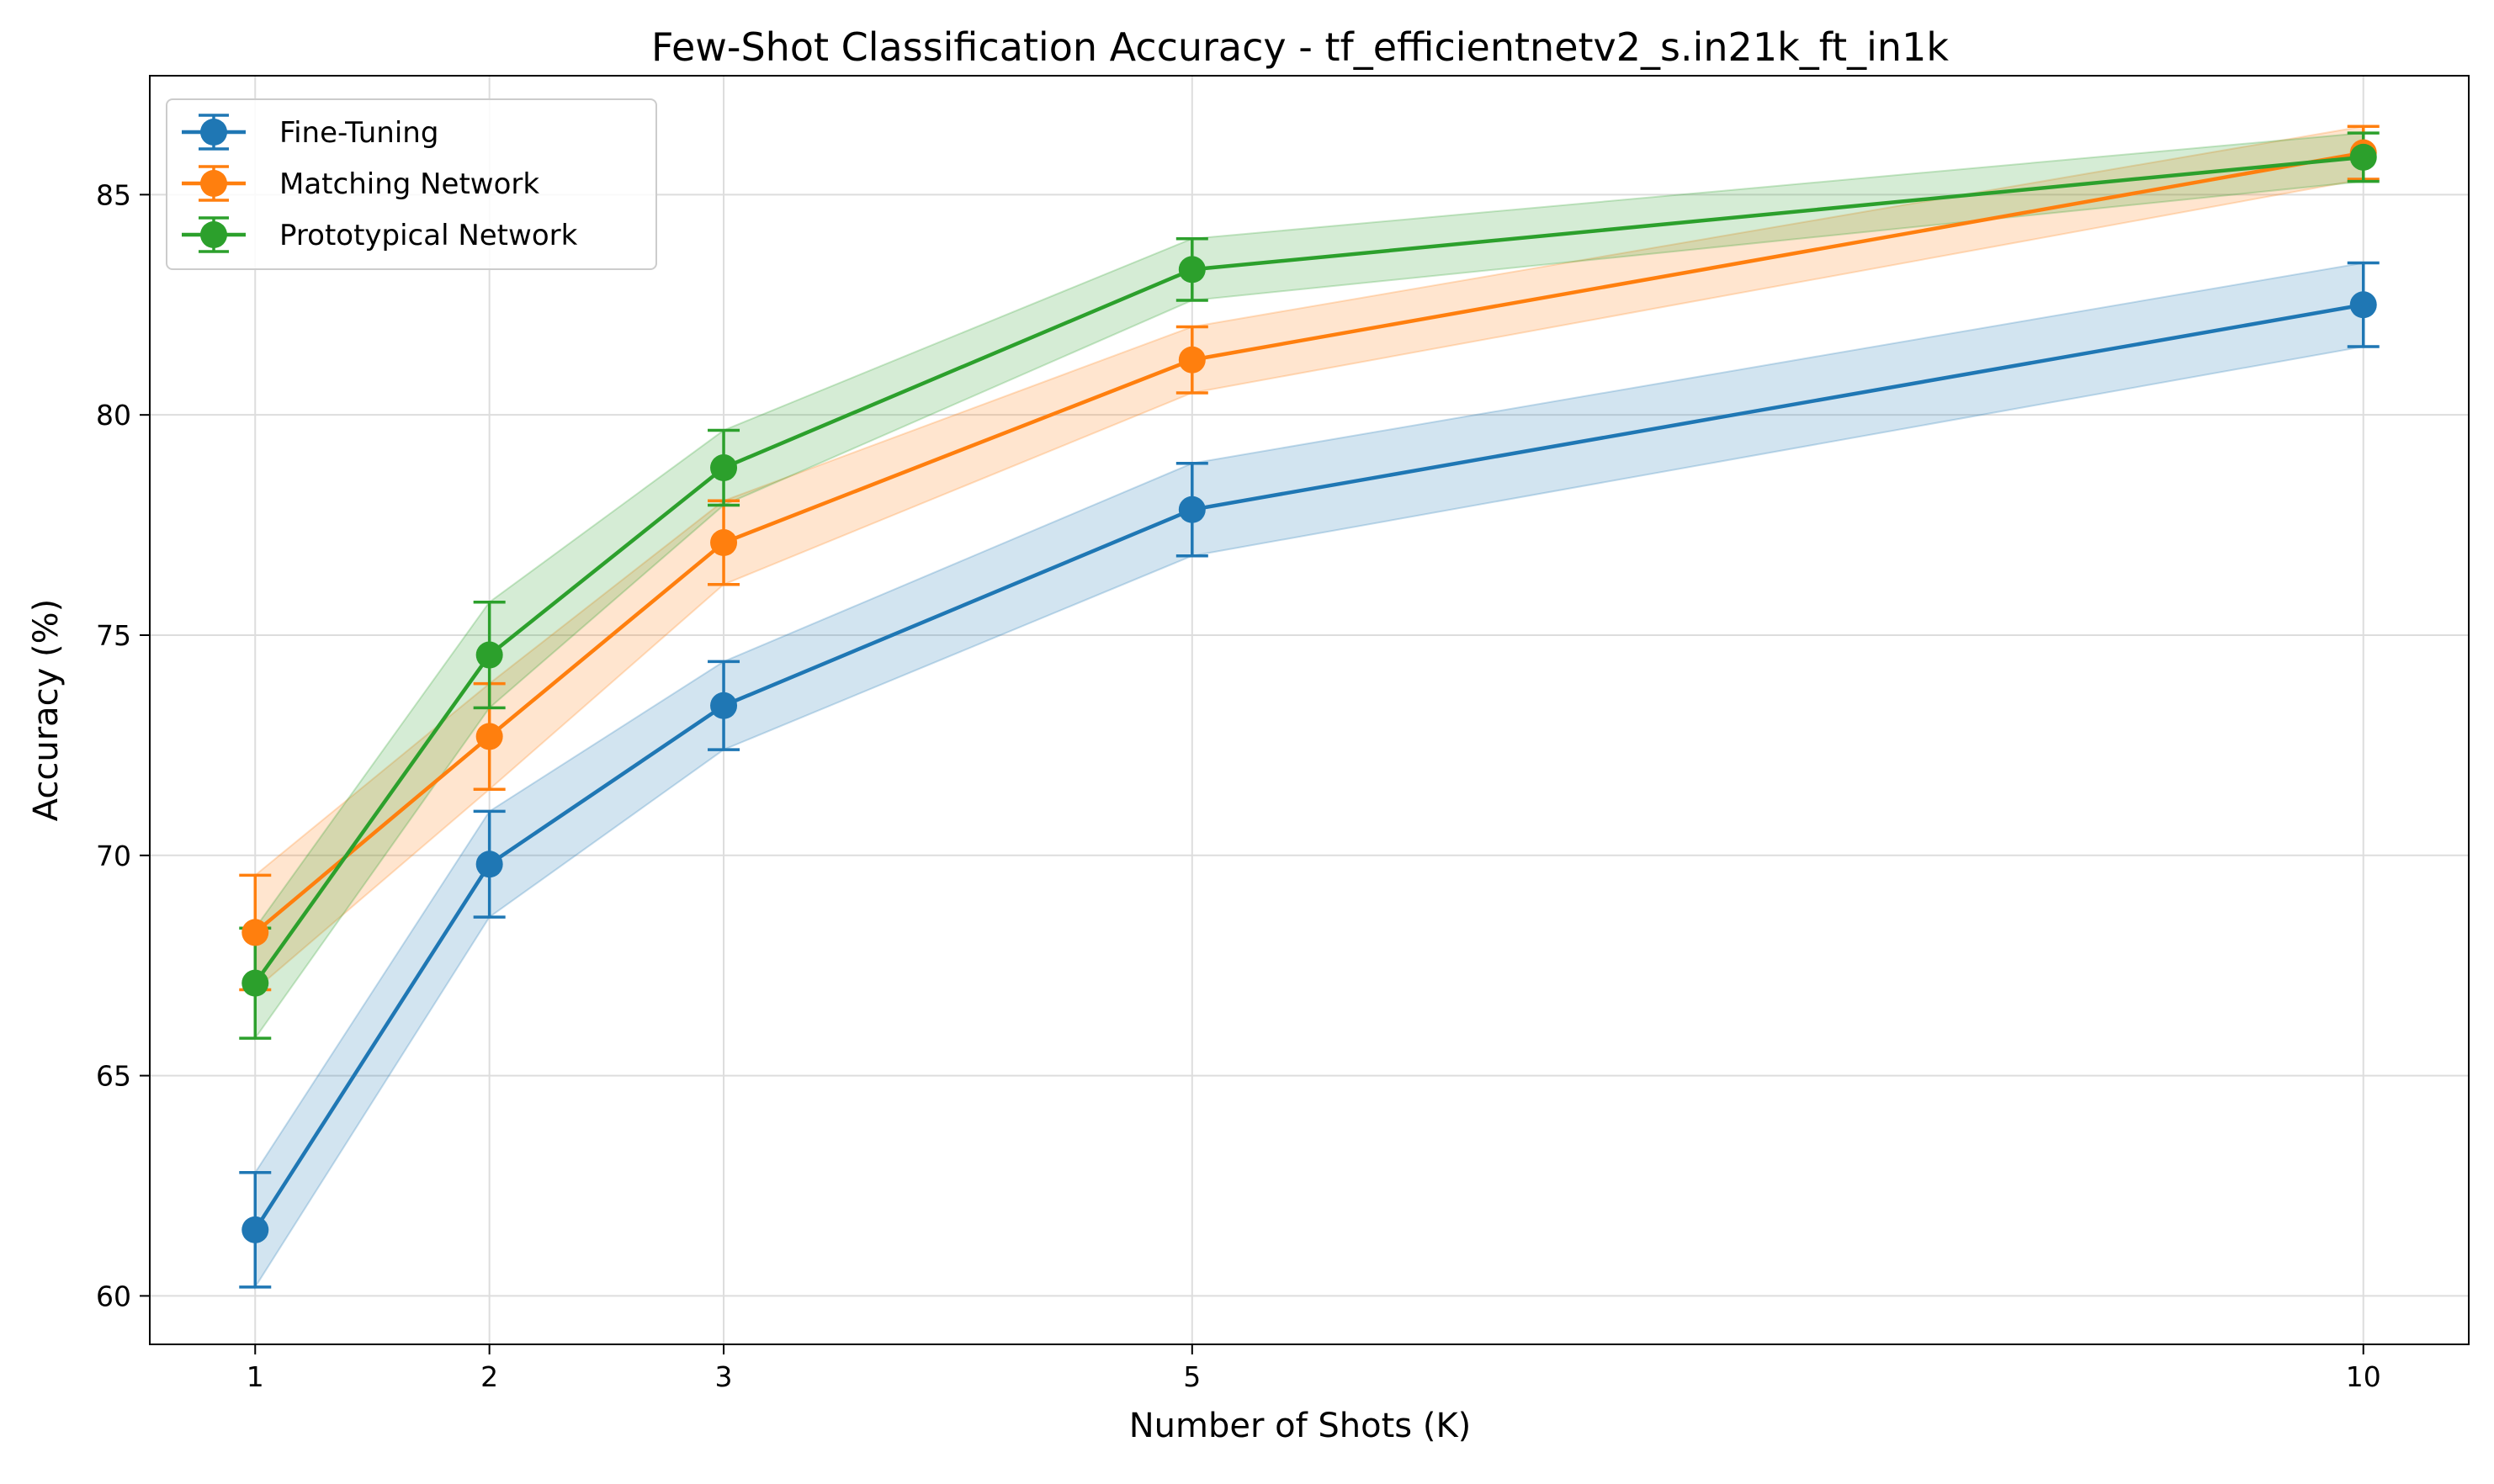 The image size is (2494, 1484). What do you see at coordinates (113, 856) in the screenshot?
I see `y-tick-label: 70` at bounding box center [113, 856].